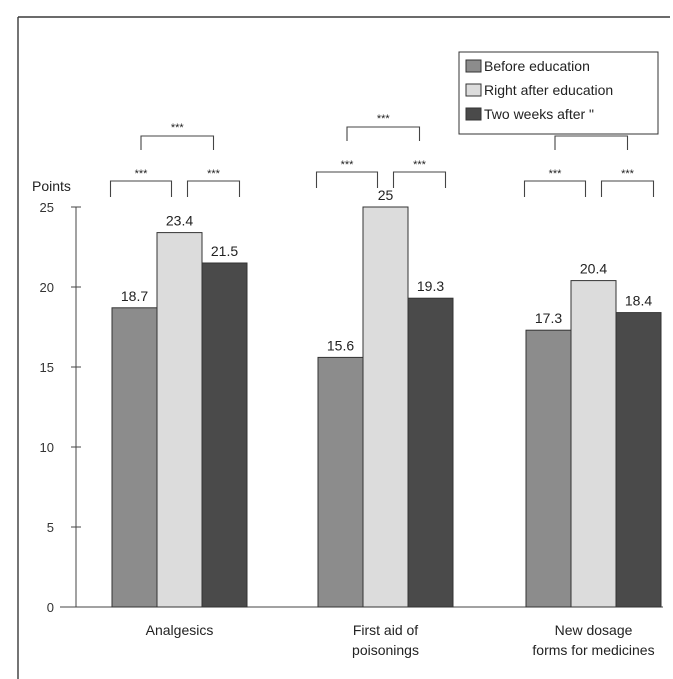 The height and width of the screenshot is (679, 673). I want to click on bar-value-label: 19.3, so click(430, 286).